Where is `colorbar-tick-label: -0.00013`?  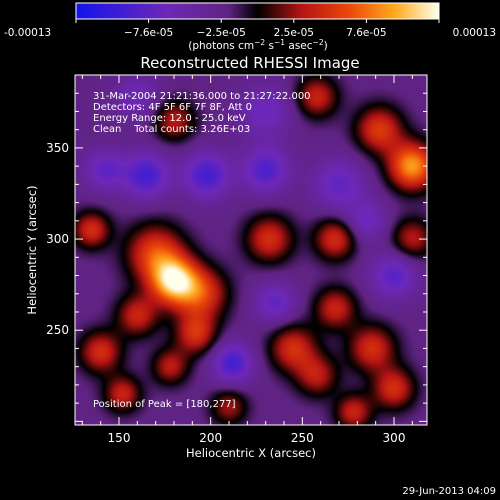 colorbar-tick-label: -0.00013 is located at coordinates (27, 33).